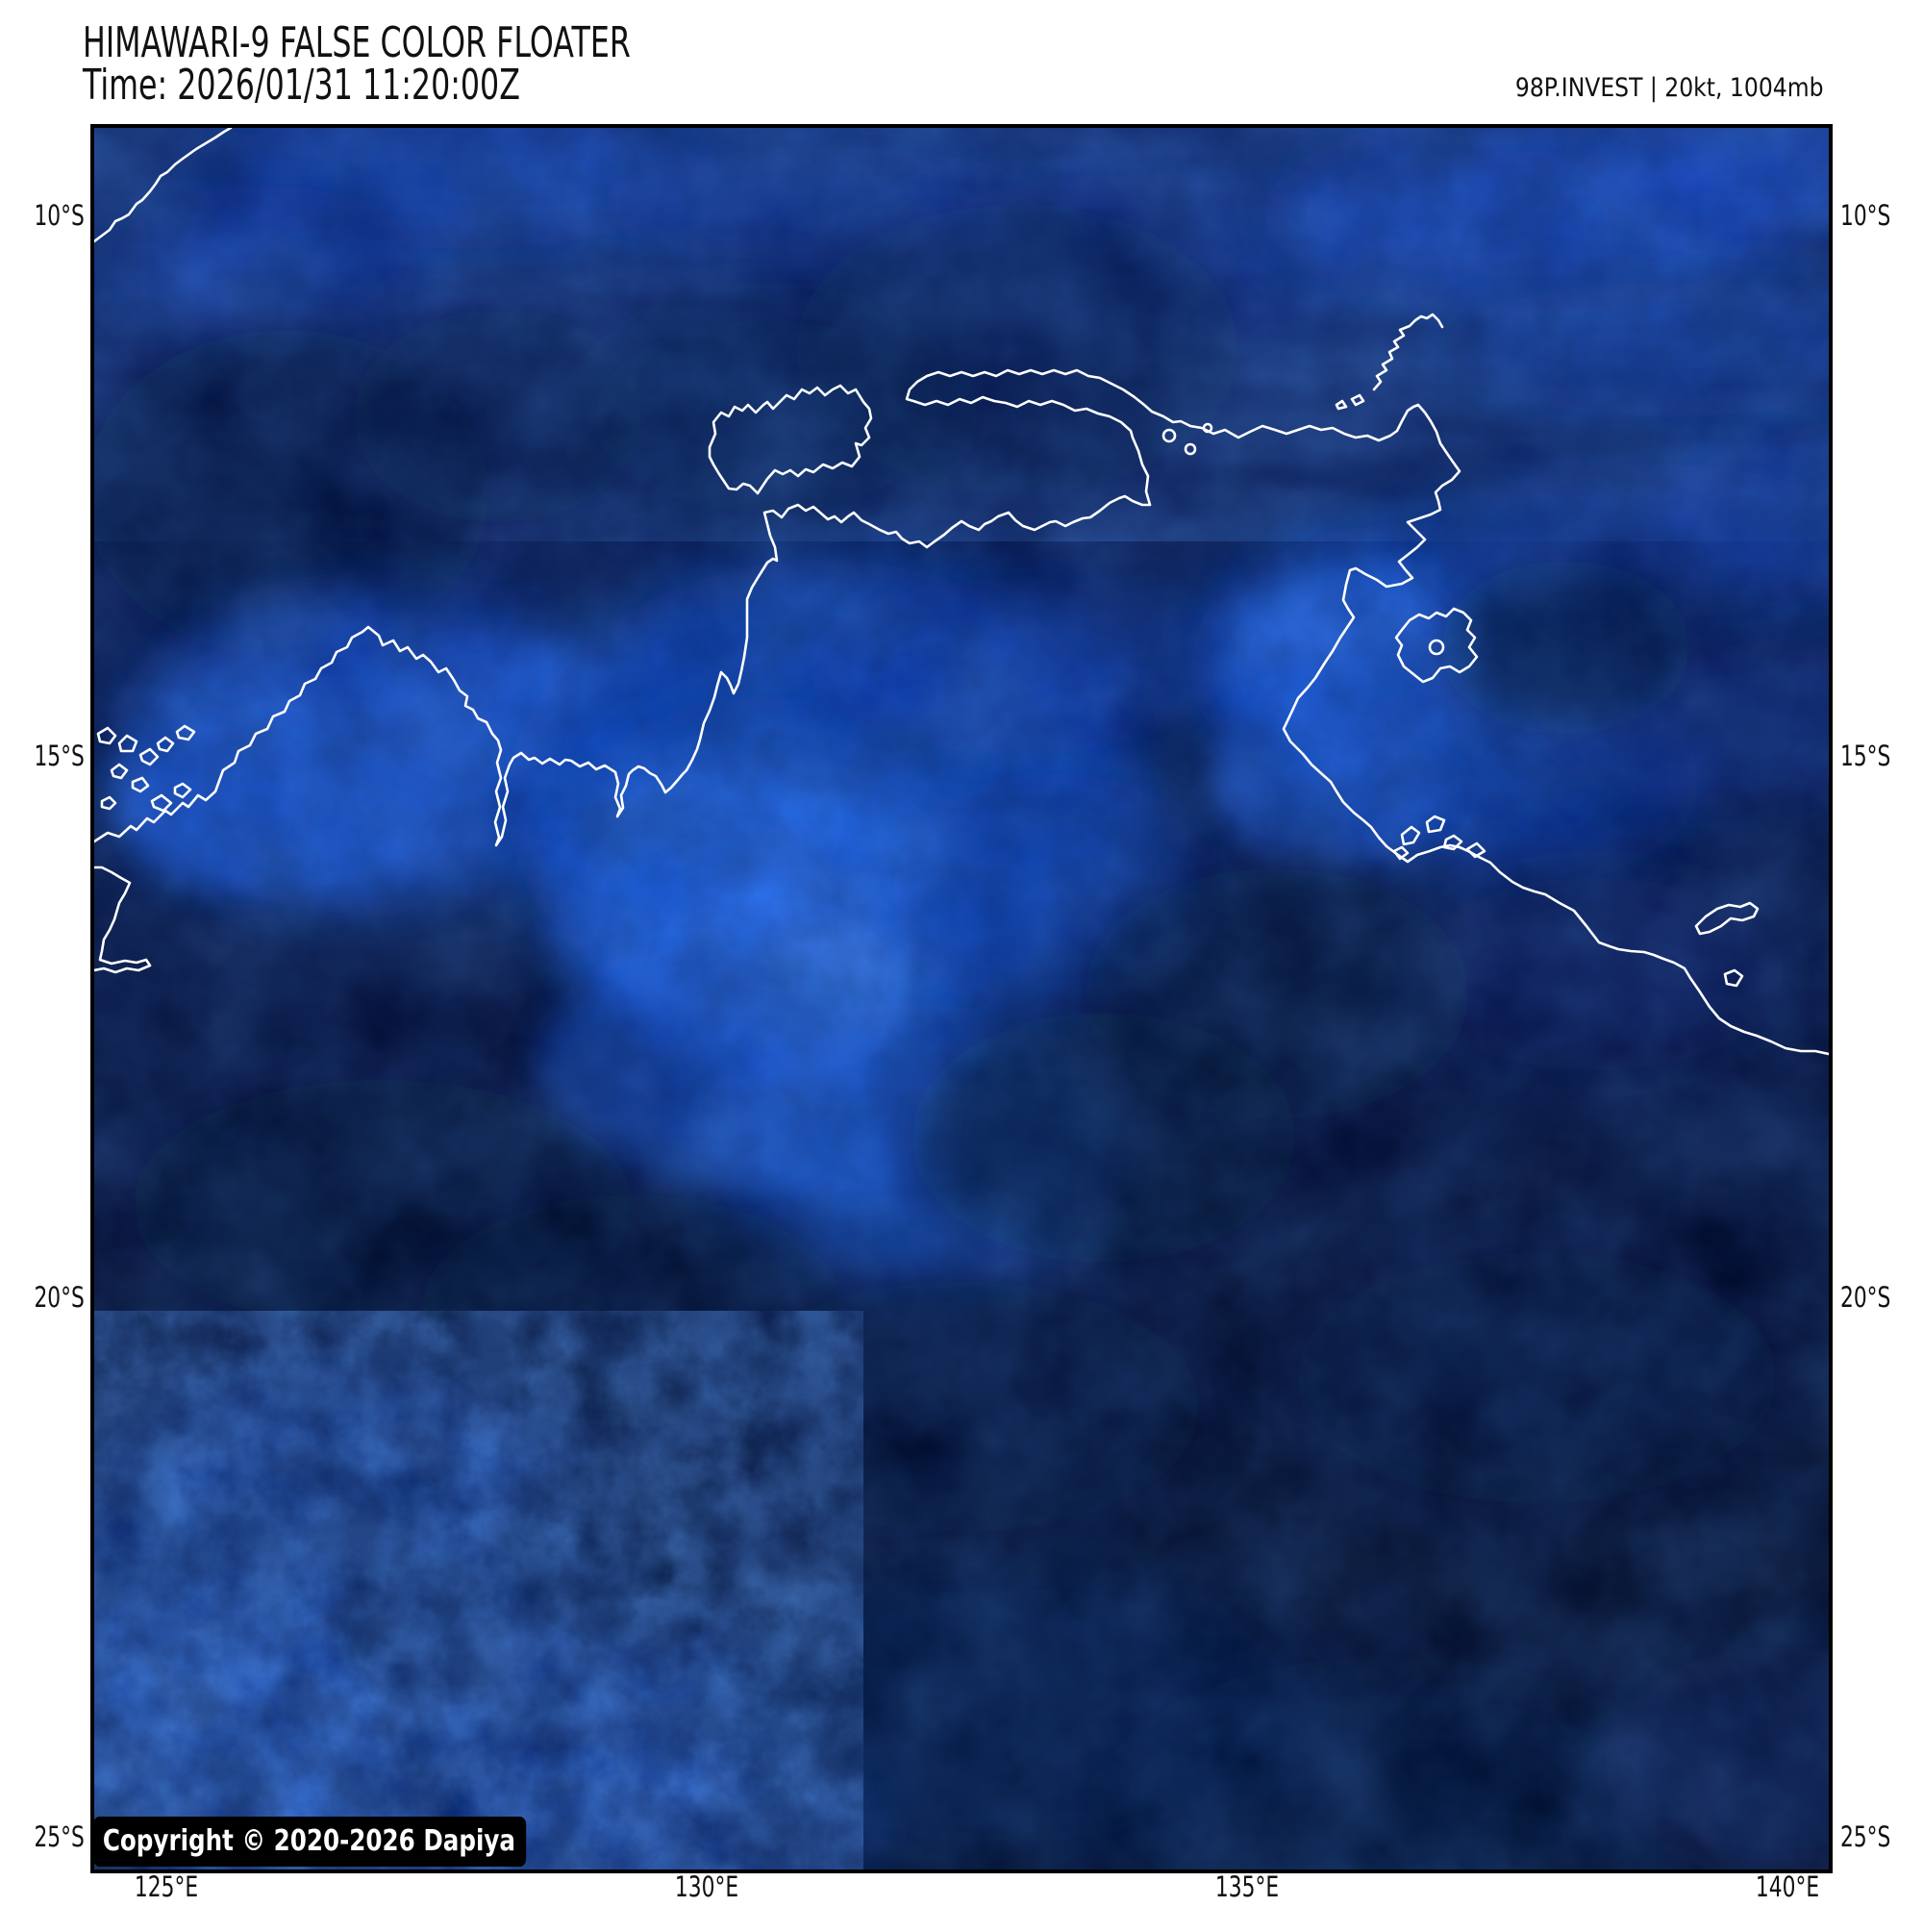 Image resolution: width=1923 pixels, height=1932 pixels. Describe the element at coordinates (1247, 1886) in the screenshot. I see `lon-label-135e: 135°E` at that location.